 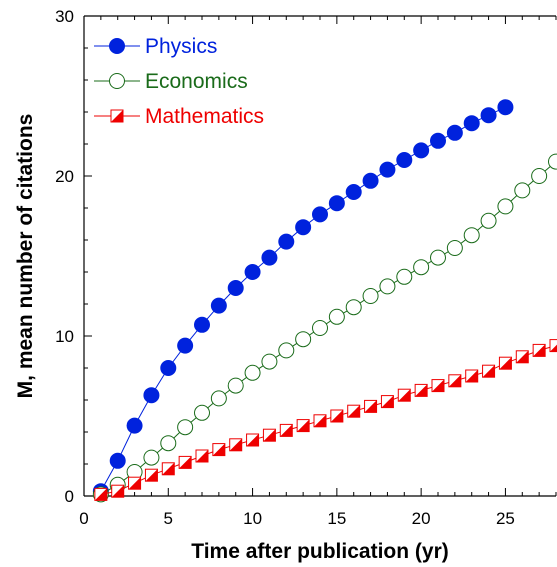 What do you see at coordinates (25, 256) in the screenshot?
I see `y-axis-title: M, mean number of citations` at bounding box center [25, 256].